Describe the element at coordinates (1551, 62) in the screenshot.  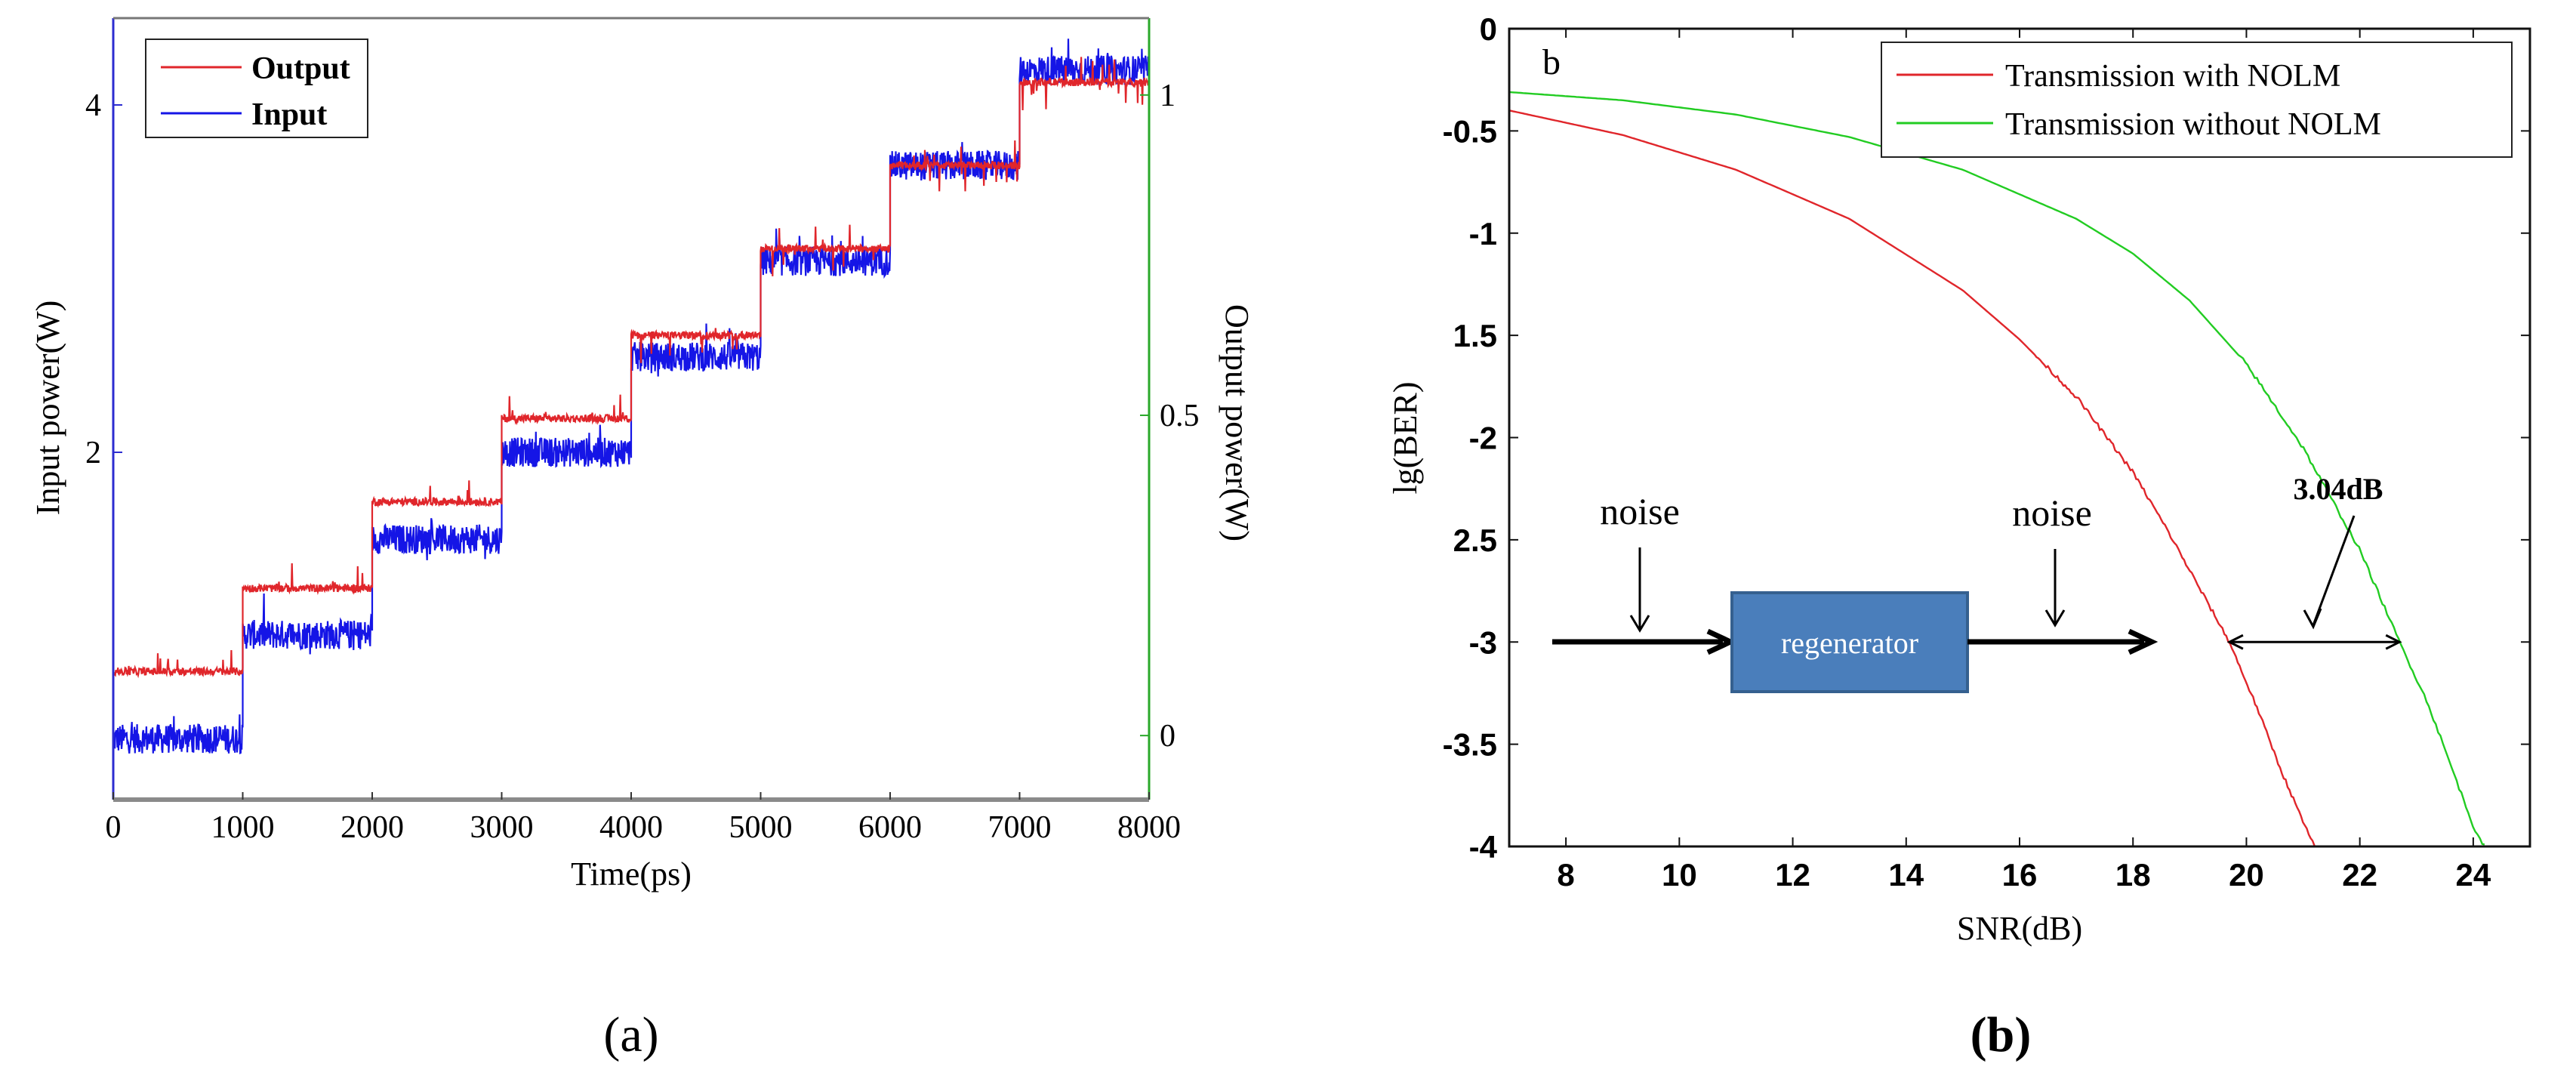
I see `chart-b-panel-label: b` at that location.